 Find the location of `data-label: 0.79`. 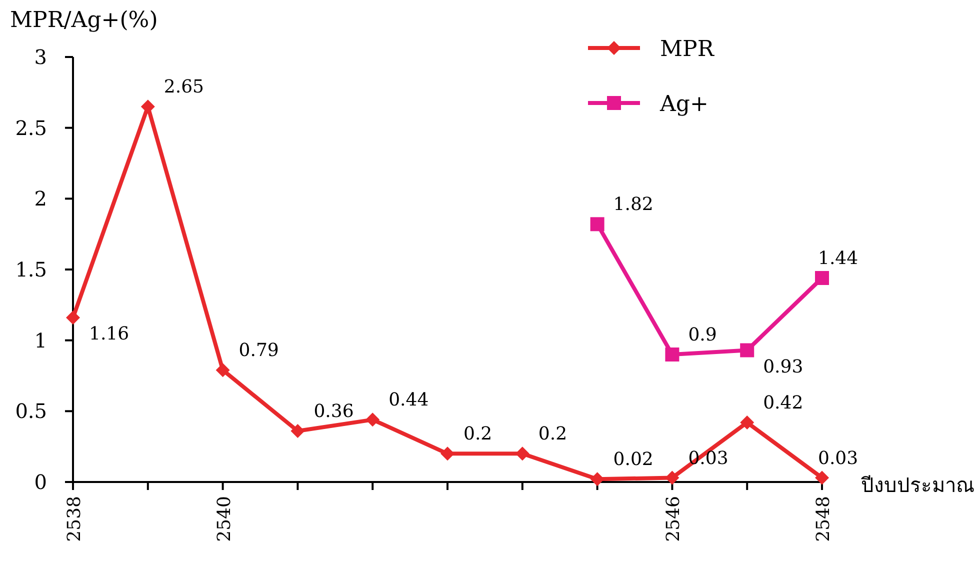

data-label: 0.79 is located at coordinates (258, 351).